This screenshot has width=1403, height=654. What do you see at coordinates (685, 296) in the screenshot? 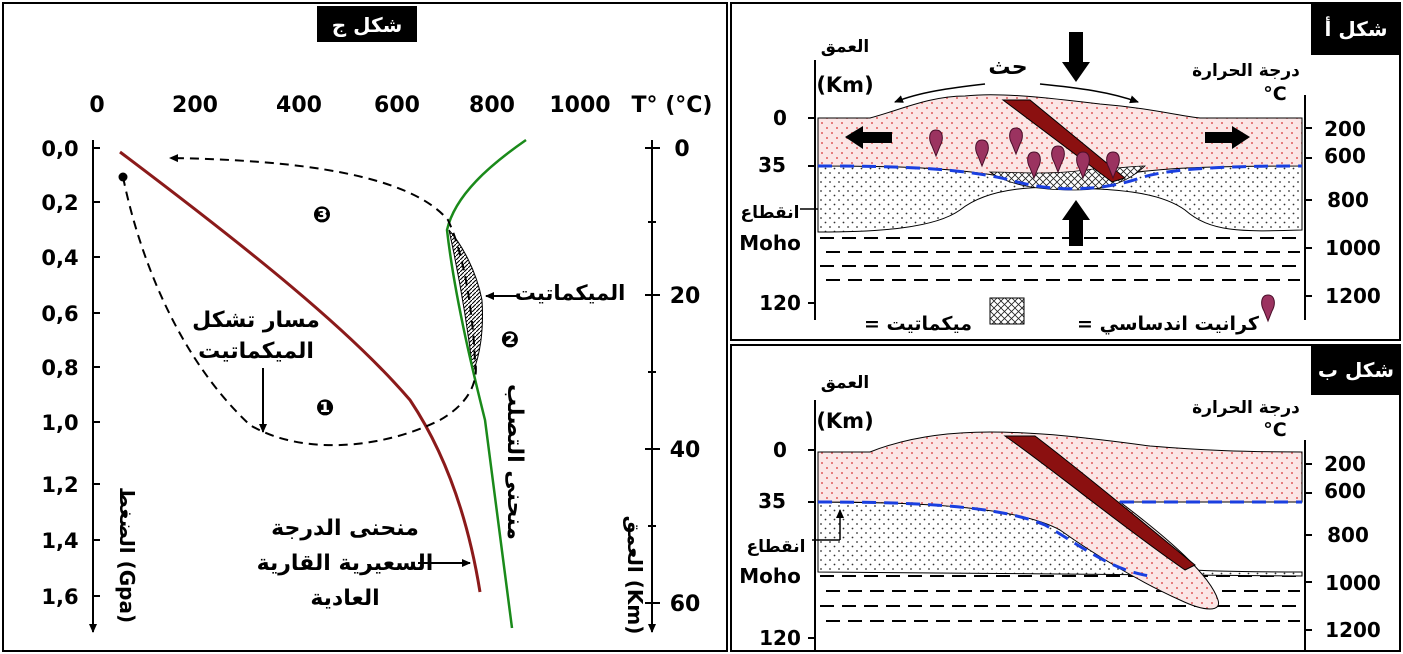
I see `depth-tick-20: 20` at bounding box center [685, 296].